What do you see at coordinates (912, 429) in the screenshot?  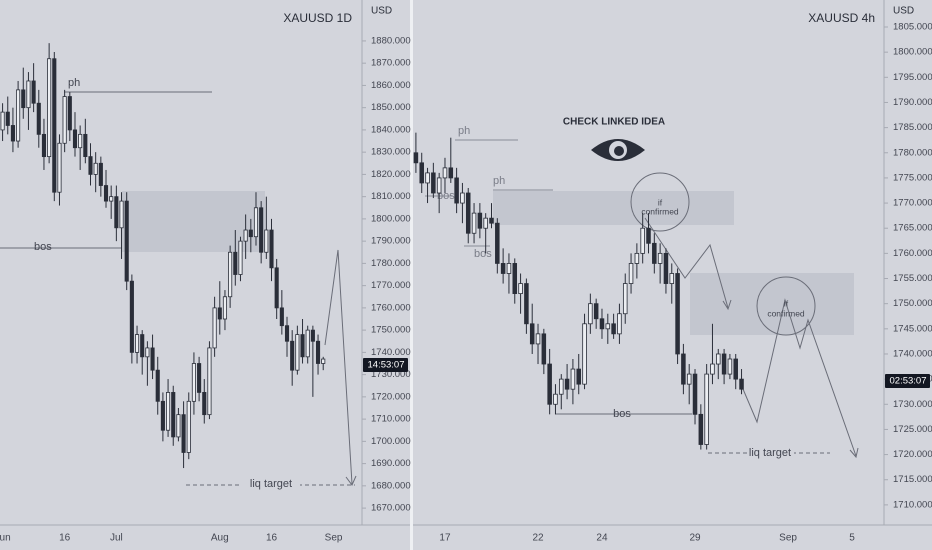 I see `y-tick-label: 1725.000` at bounding box center [912, 429].